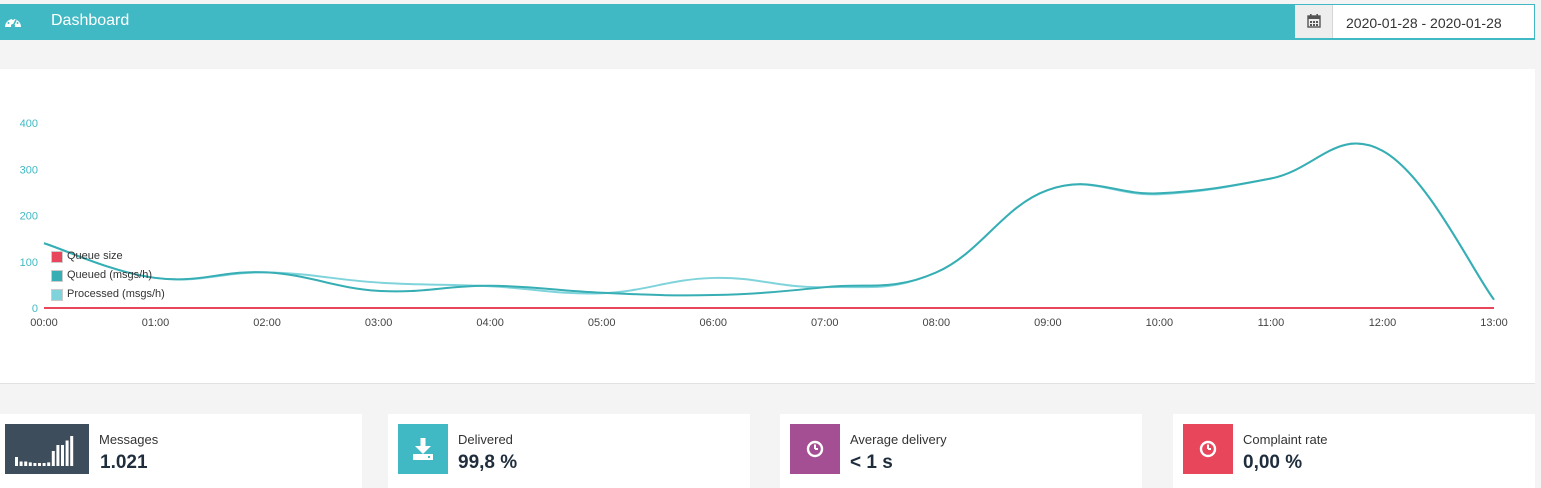  What do you see at coordinates (602, 323) in the screenshot?
I see `x-tick-label: 05:00` at bounding box center [602, 323].